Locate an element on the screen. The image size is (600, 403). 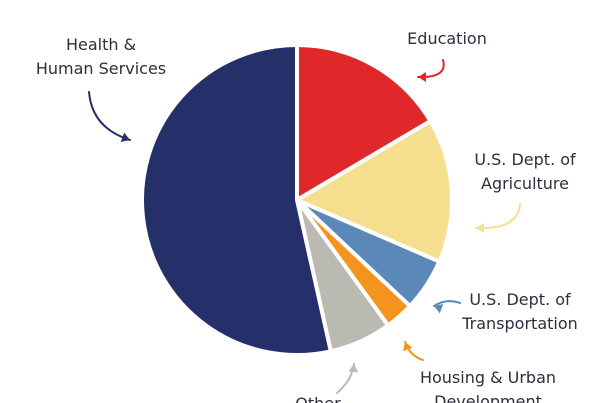
slice-label-u-s-dept-of-agriculture: U.S. Dept. of Agriculture is located at coordinates (525, 171).